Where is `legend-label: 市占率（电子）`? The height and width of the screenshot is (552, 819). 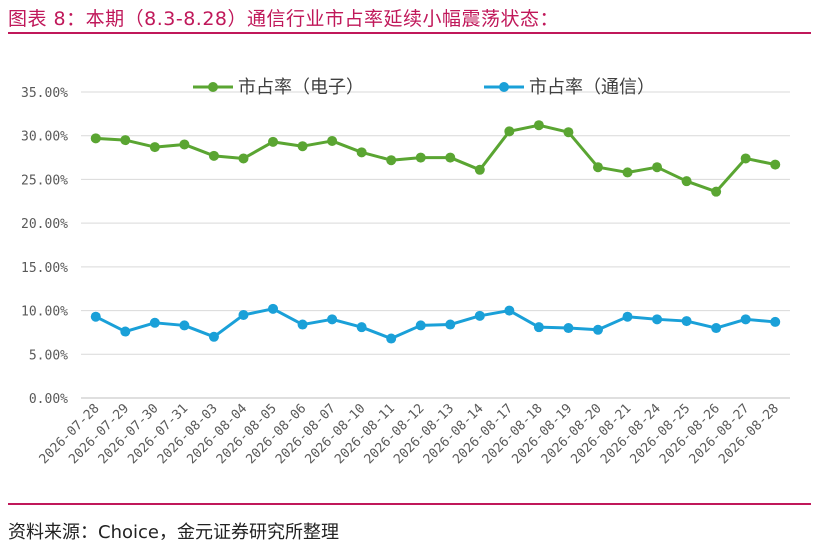
legend-label: 市占率（电子） is located at coordinates (301, 87).